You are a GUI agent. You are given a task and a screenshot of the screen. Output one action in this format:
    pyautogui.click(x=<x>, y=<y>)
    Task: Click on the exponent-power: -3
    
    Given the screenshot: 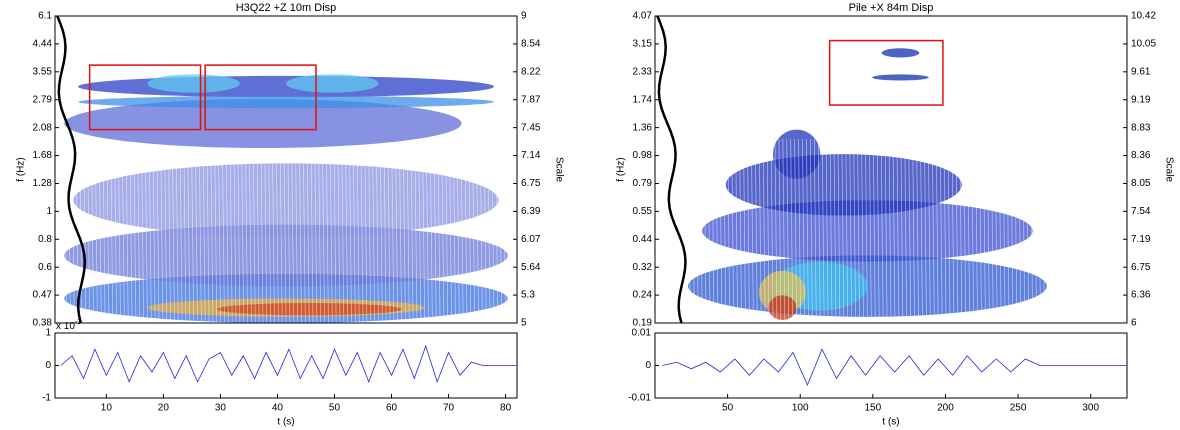 What is the action you would take?
    pyautogui.click(x=78, y=322)
    